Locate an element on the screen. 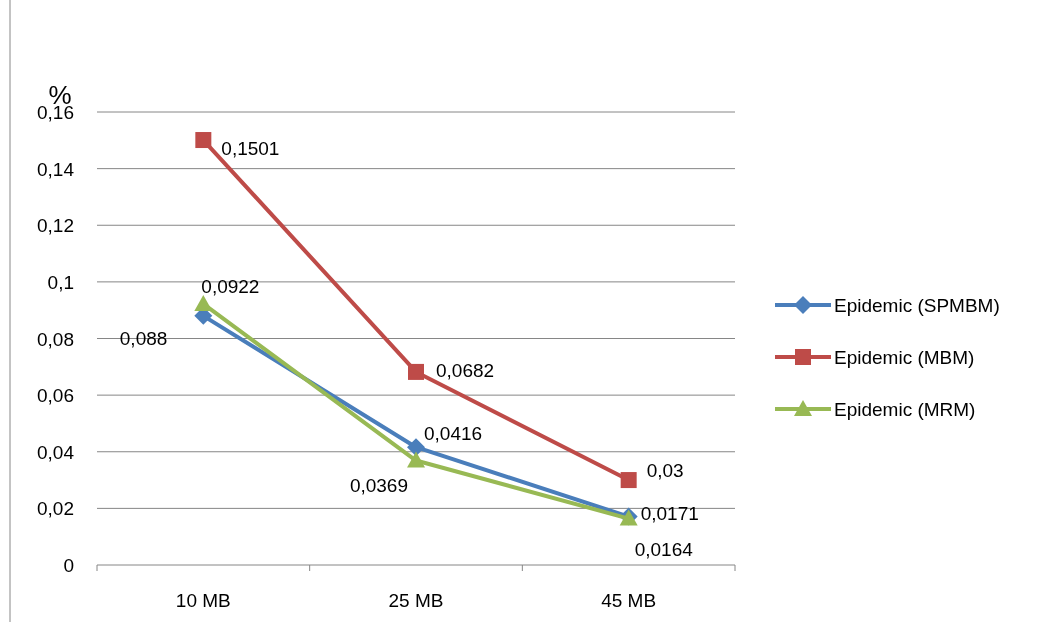 This screenshot has width=1055, height=622. y-tick-label: 0,1 is located at coordinates (60, 282).